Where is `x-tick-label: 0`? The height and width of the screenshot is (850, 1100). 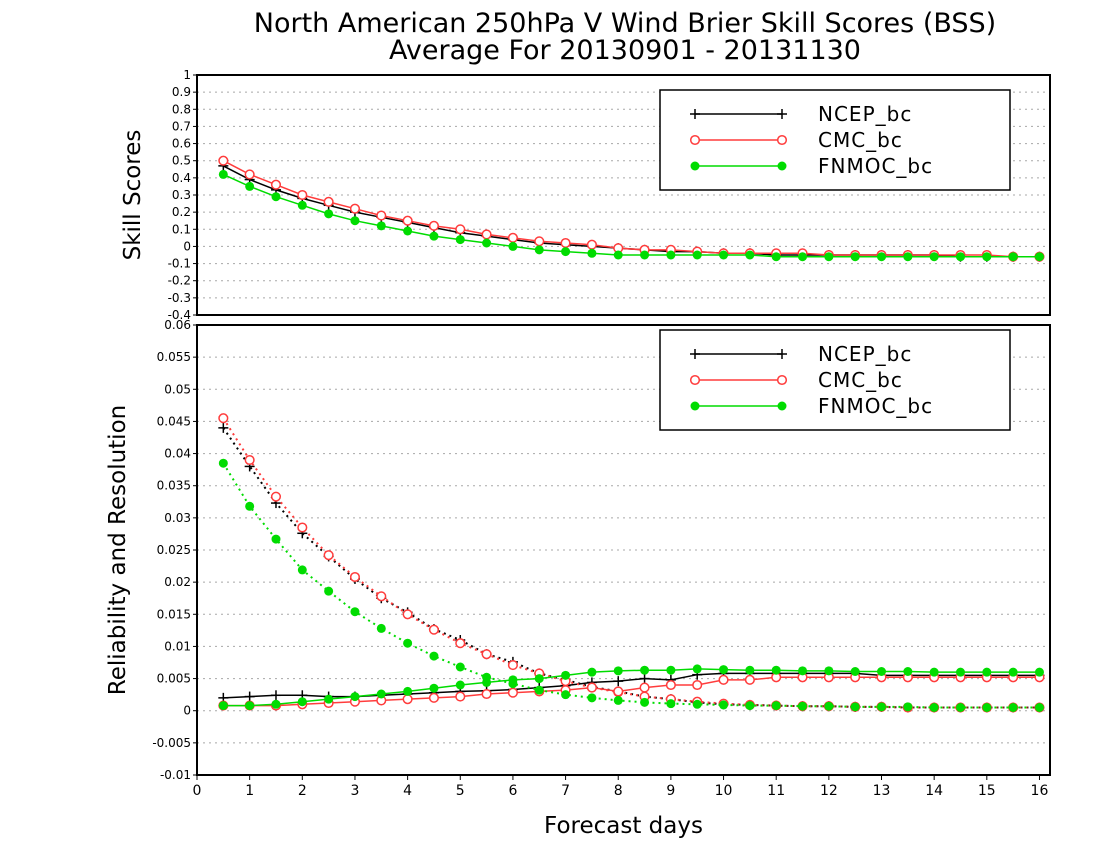
x-tick-label: 0 is located at coordinates (197, 791).